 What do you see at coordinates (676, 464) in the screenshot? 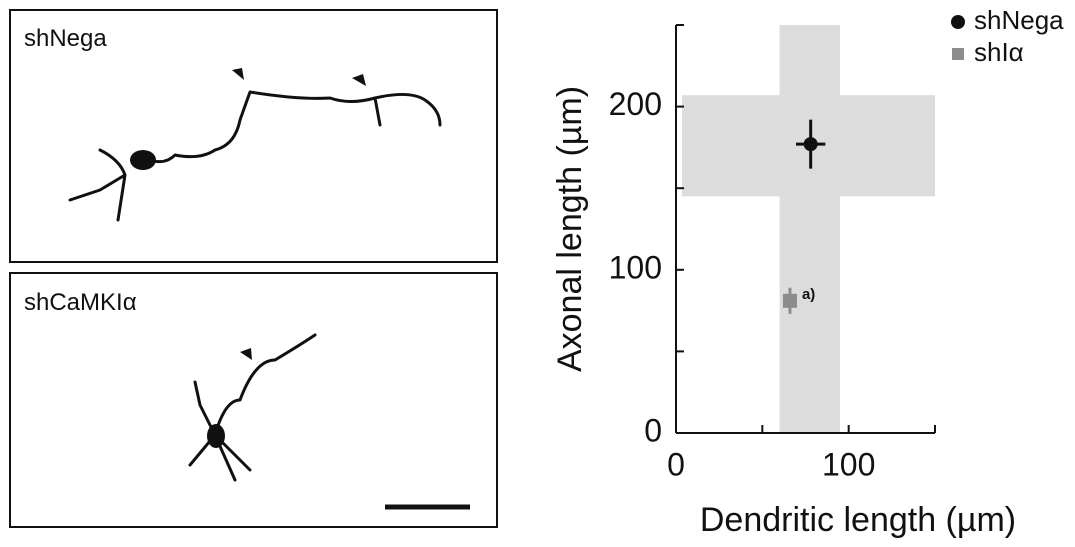
I see `x-tick-label: 0` at bounding box center [676, 464].